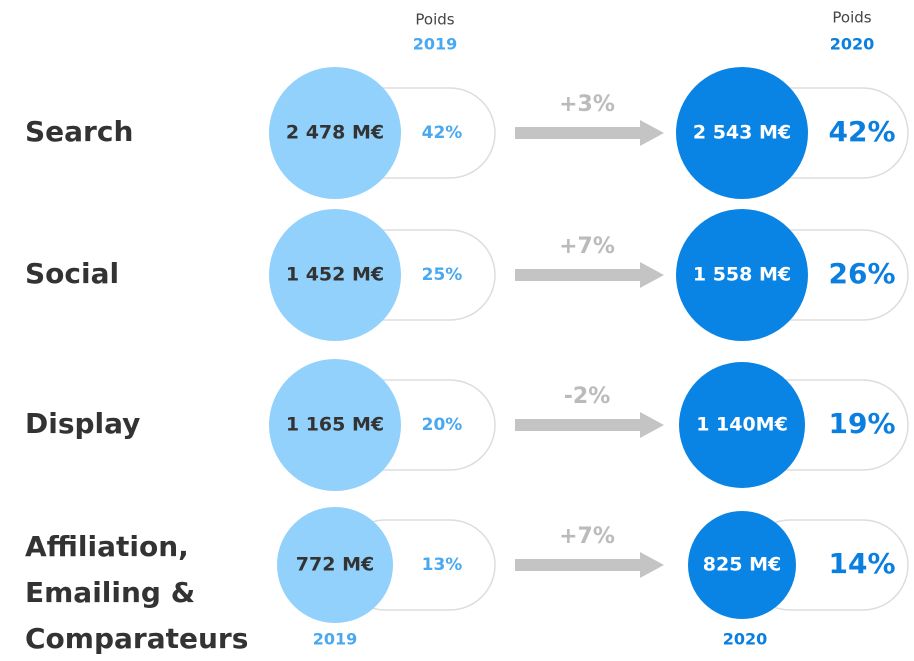 The width and height of the screenshot is (914, 661). Describe the element at coordinates (136, 638) in the screenshot. I see `row-label: Comparateurs` at that location.